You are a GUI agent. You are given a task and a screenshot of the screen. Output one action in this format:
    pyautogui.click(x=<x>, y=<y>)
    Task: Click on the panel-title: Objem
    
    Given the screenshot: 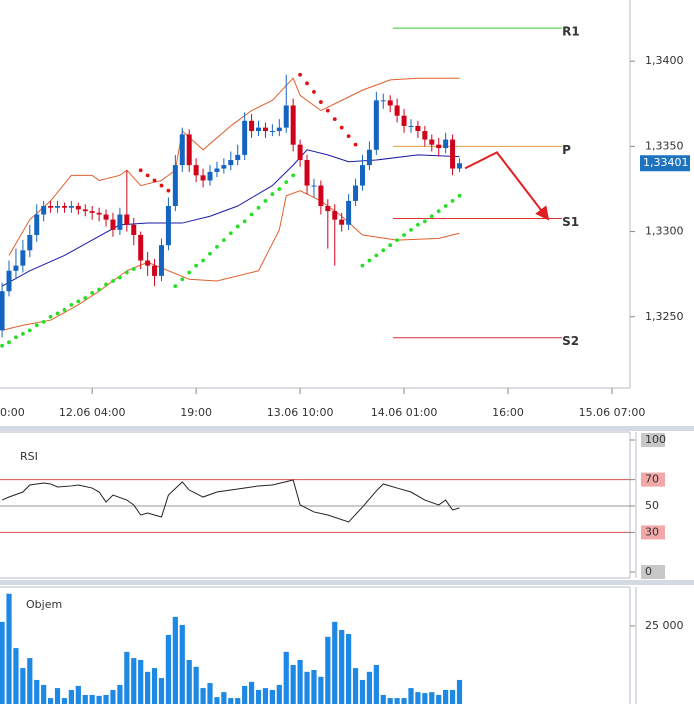 What is the action you would take?
    pyautogui.click(x=44, y=604)
    